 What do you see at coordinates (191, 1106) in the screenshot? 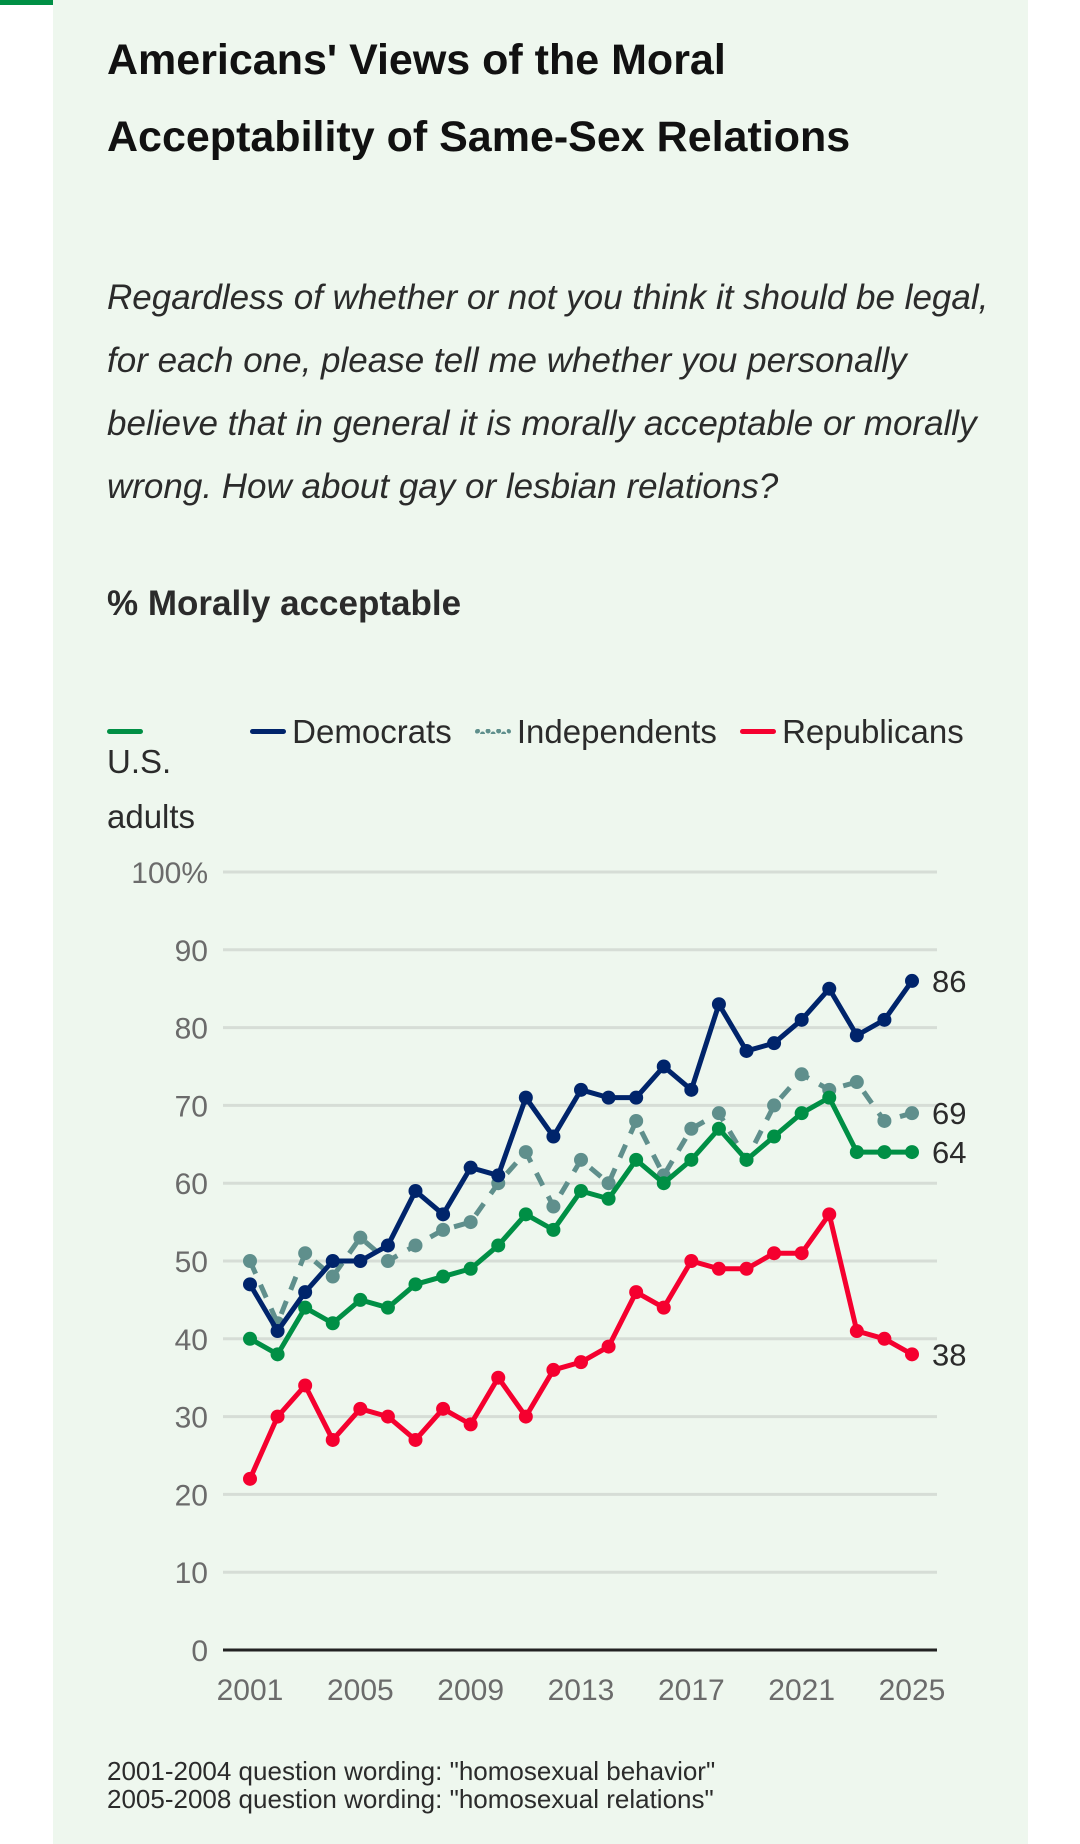
I see `y-tick-label: 70` at bounding box center [191, 1106].